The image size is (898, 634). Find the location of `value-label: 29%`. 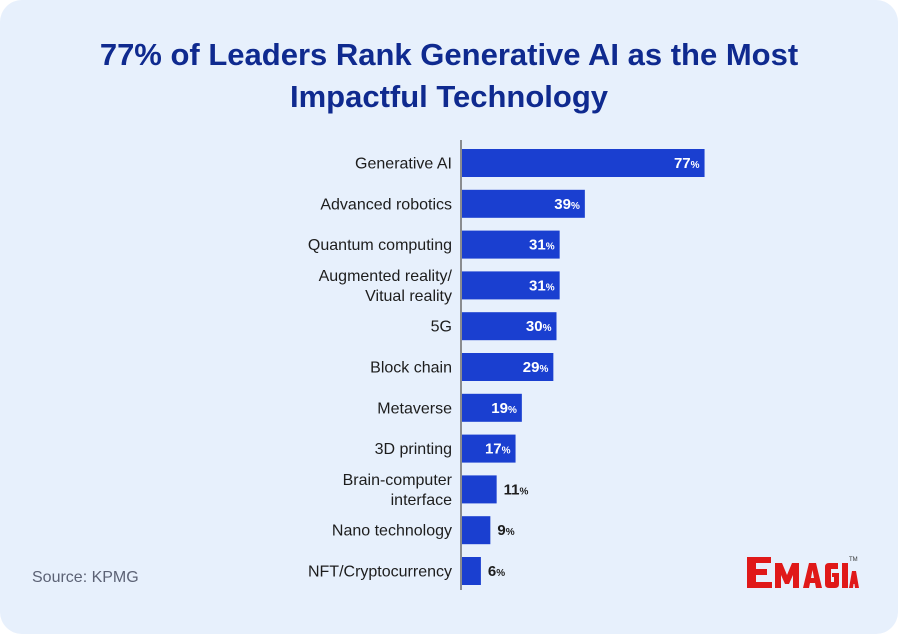

value-label: 29% is located at coordinates (536, 367).